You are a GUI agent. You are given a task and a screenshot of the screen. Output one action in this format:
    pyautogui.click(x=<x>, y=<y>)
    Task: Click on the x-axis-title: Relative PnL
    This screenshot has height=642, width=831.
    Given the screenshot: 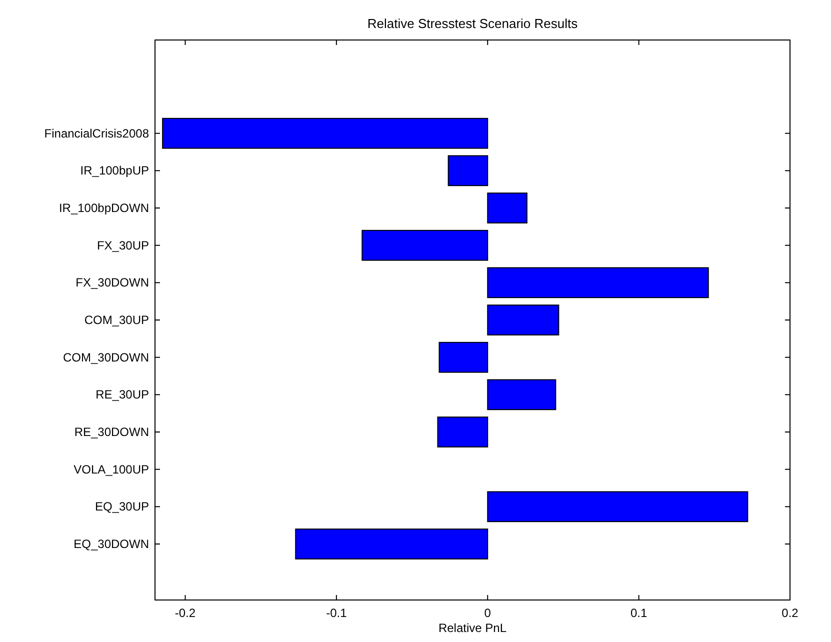 What is the action you would take?
    pyautogui.click(x=472, y=628)
    